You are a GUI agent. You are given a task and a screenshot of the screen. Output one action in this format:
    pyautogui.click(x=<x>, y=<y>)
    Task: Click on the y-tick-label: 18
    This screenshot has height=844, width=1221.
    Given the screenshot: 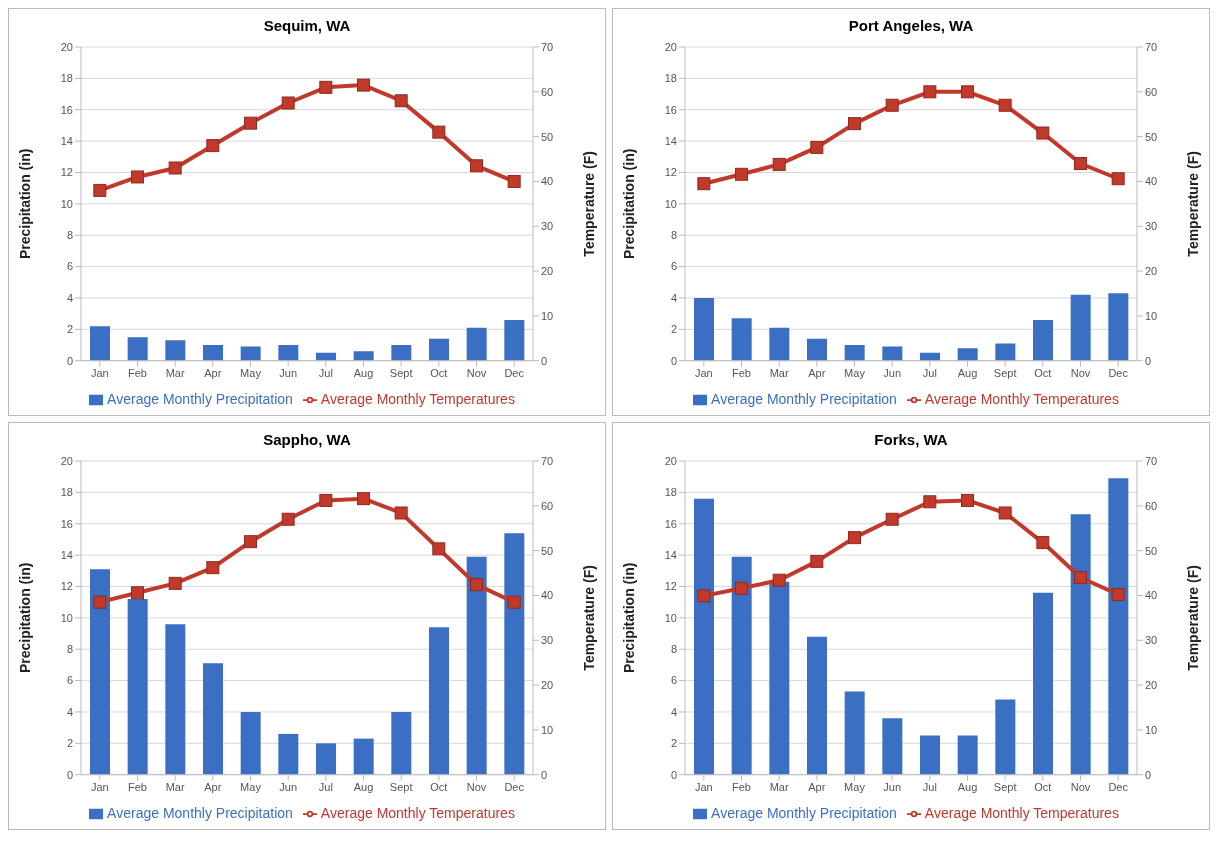 What is the action you would take?
    pyautogui.click(x=66, y=492)
    